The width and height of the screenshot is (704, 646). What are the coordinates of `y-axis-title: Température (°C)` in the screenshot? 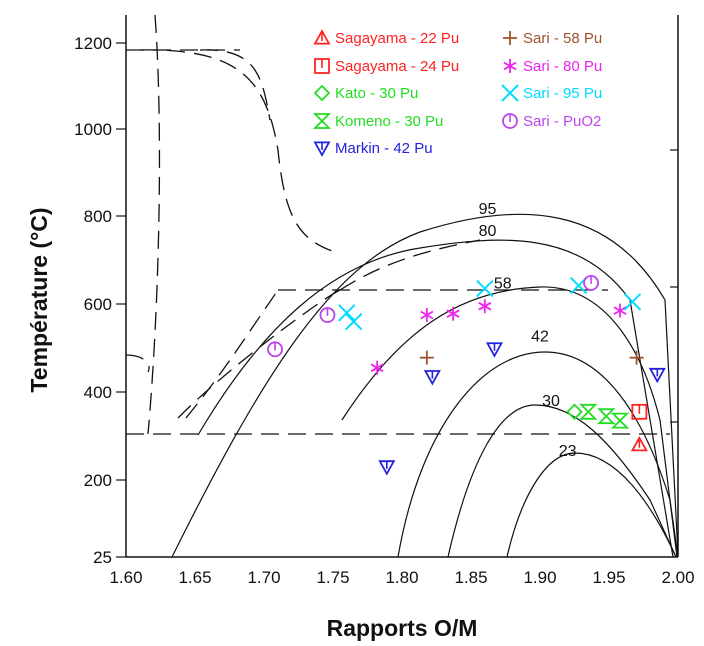 It's located at (39, 299).